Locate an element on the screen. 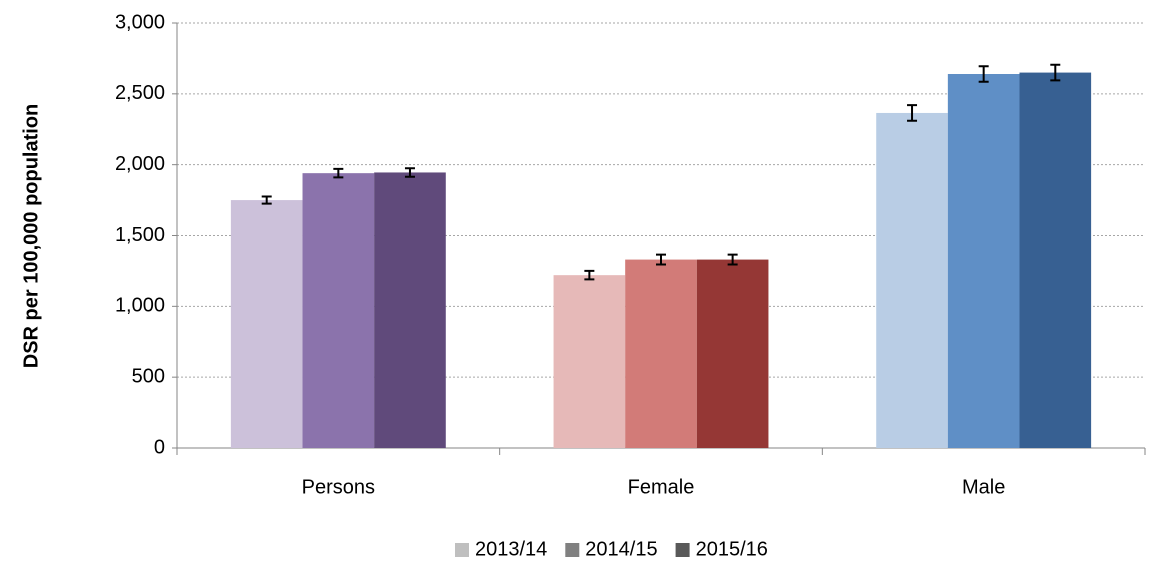  y-tick-label: 1,000 is located at coordinates (140, 306).